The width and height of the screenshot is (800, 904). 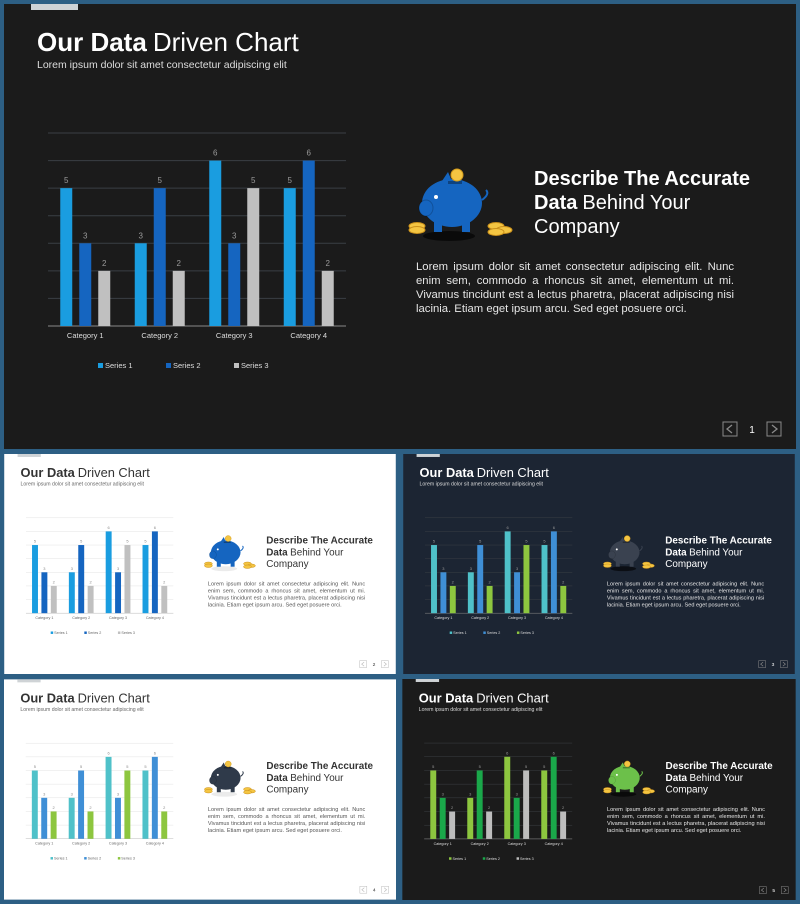 What do you see at coordinates (484, 697) in the screenshot?
I see `slide-title: Our Data Driven Chart` at bounding box center [484, 697].